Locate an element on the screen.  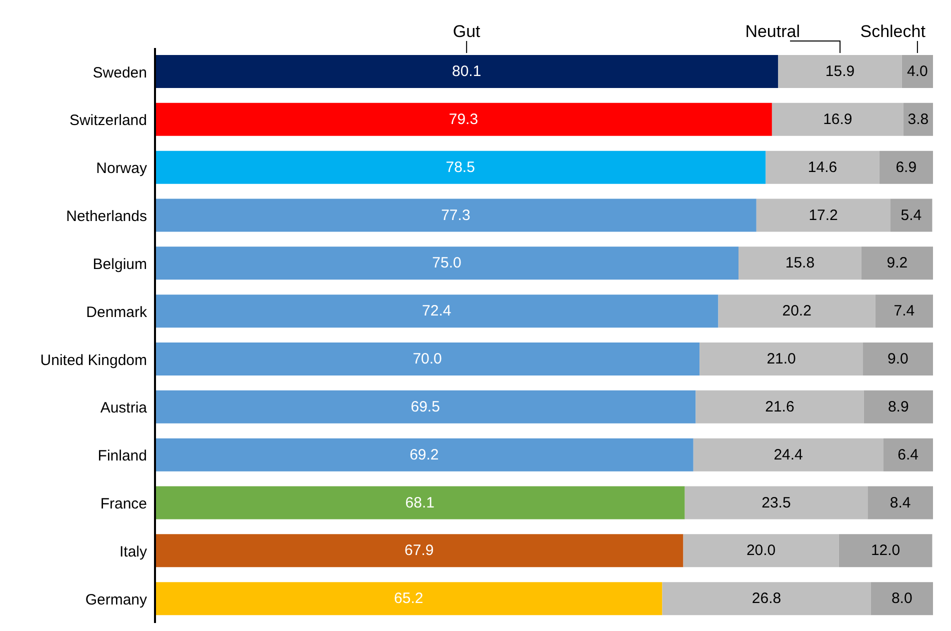
y-tick-label: Denmark is located at coordinates (117, 312).